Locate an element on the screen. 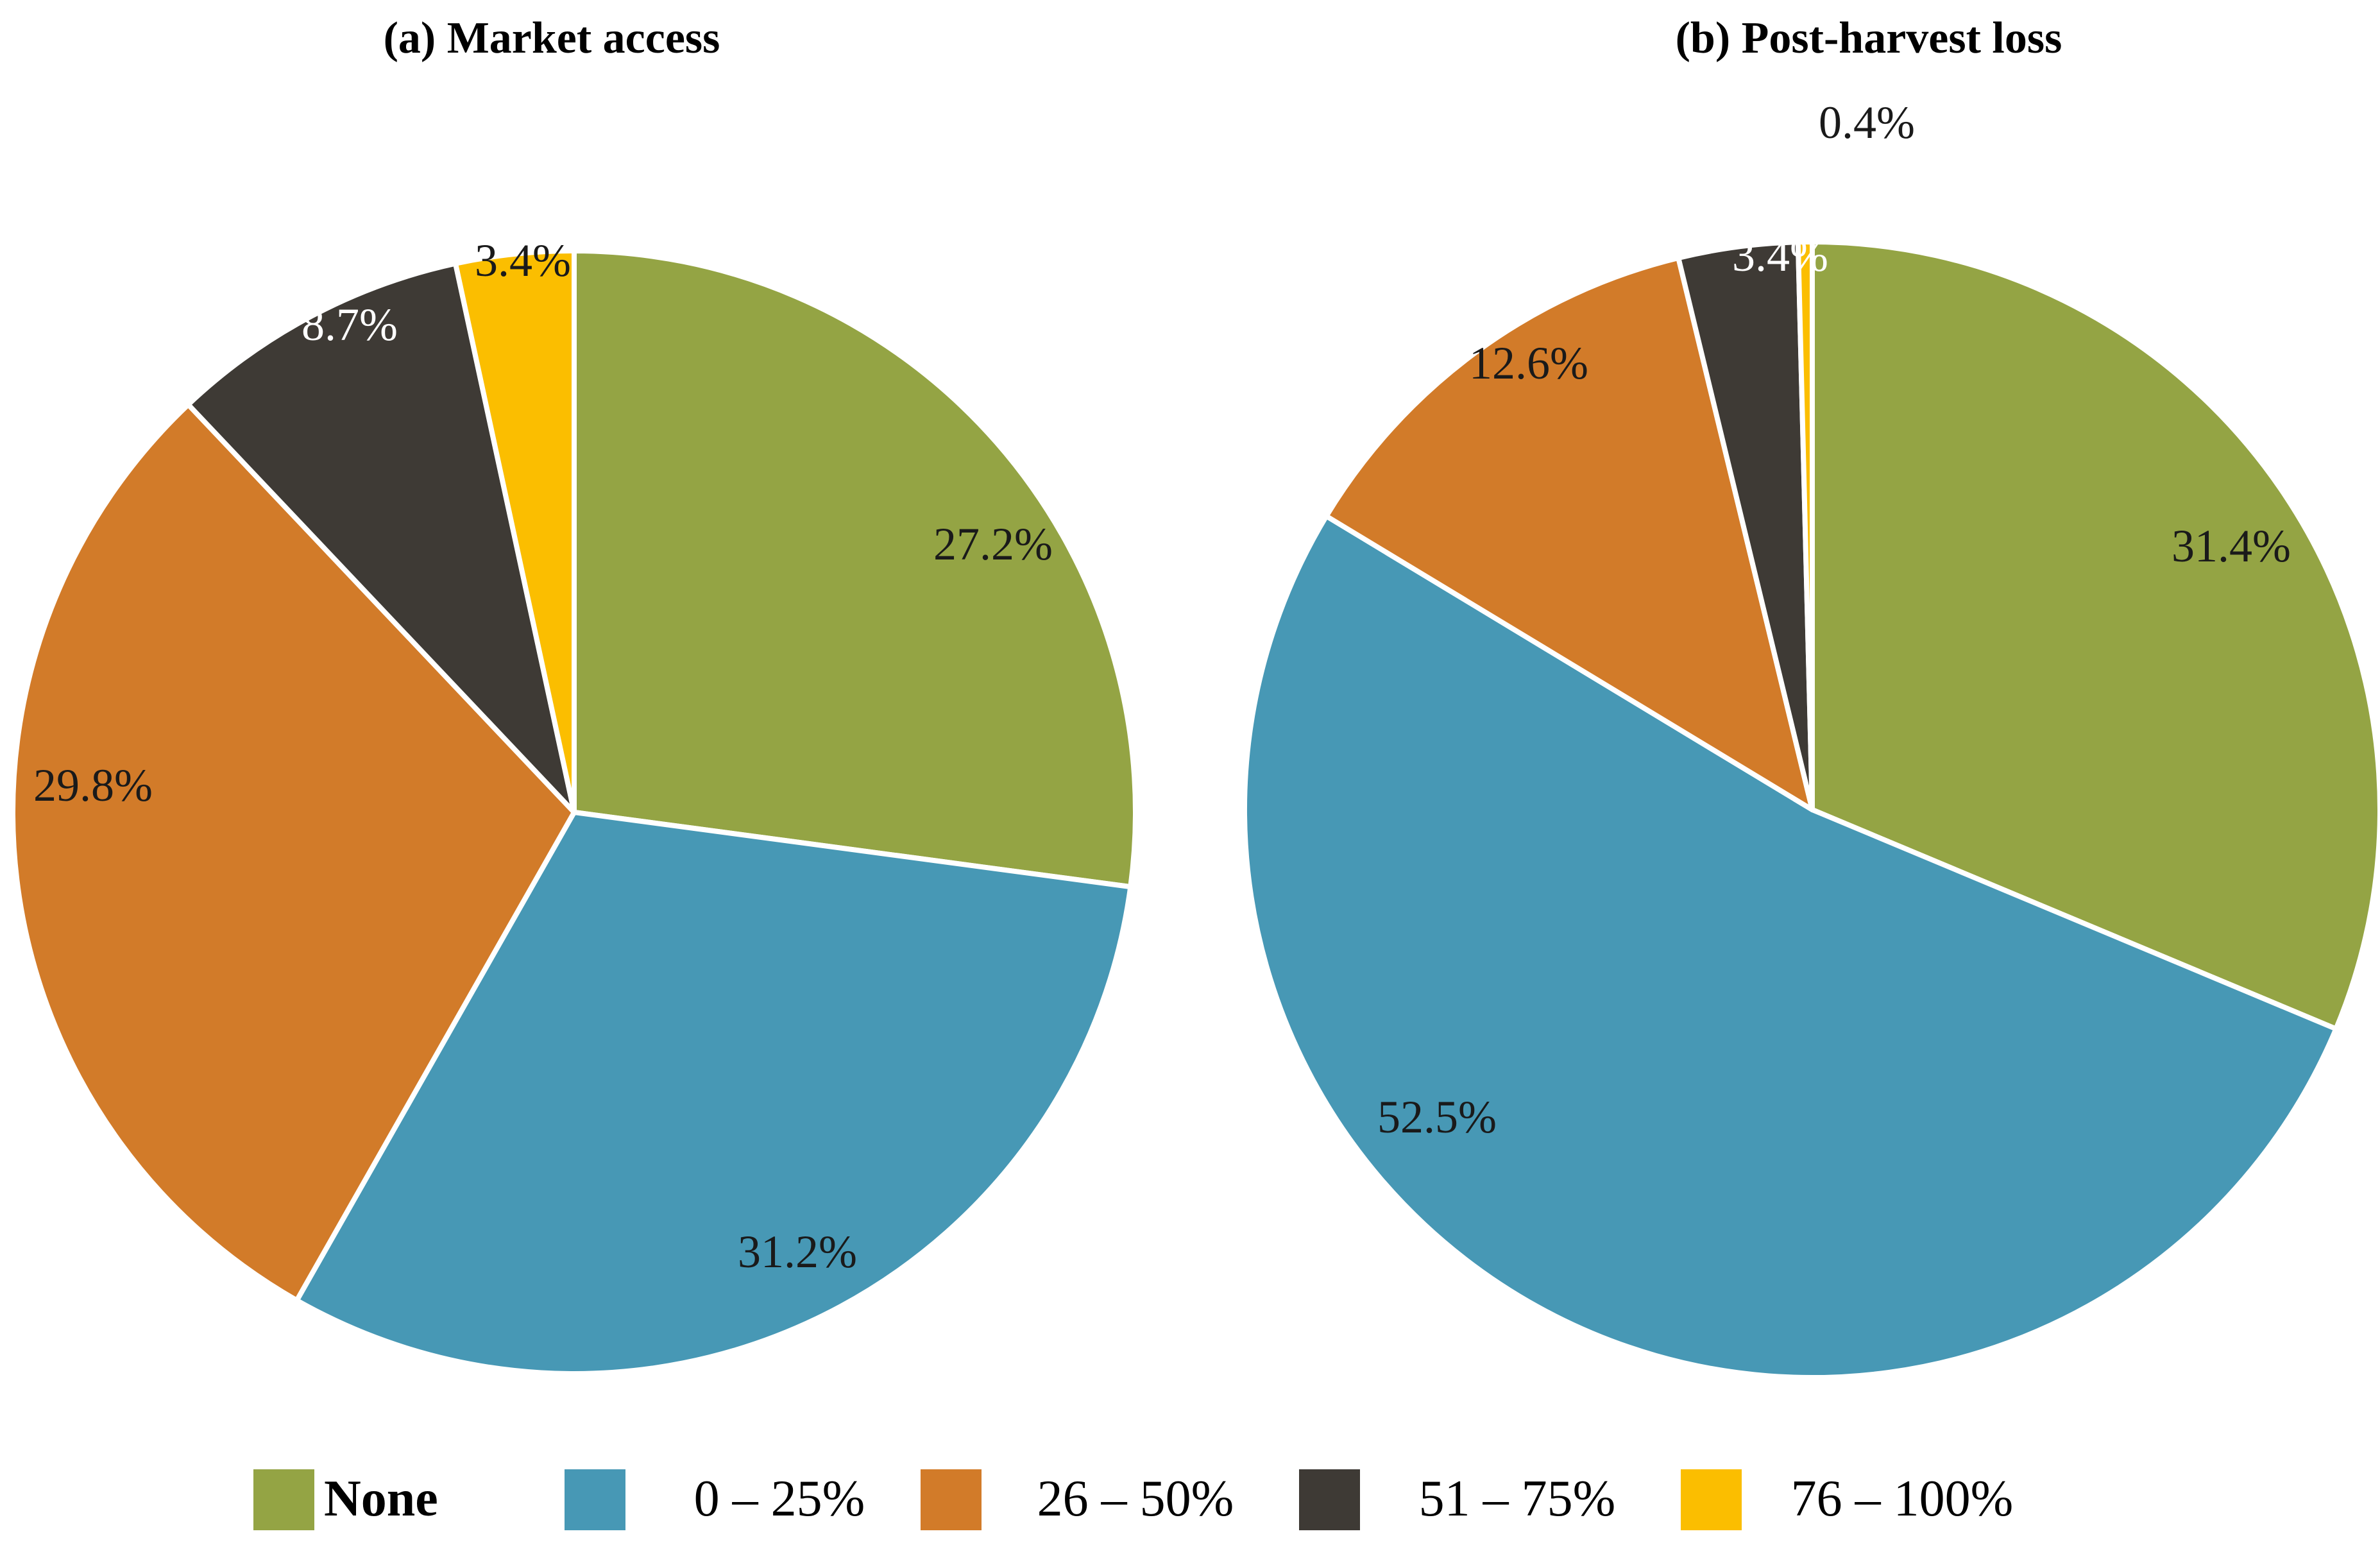 The image size is (2380, 1554). pie-title-market-access: (a) Market access is located at coordinates (552, 38).